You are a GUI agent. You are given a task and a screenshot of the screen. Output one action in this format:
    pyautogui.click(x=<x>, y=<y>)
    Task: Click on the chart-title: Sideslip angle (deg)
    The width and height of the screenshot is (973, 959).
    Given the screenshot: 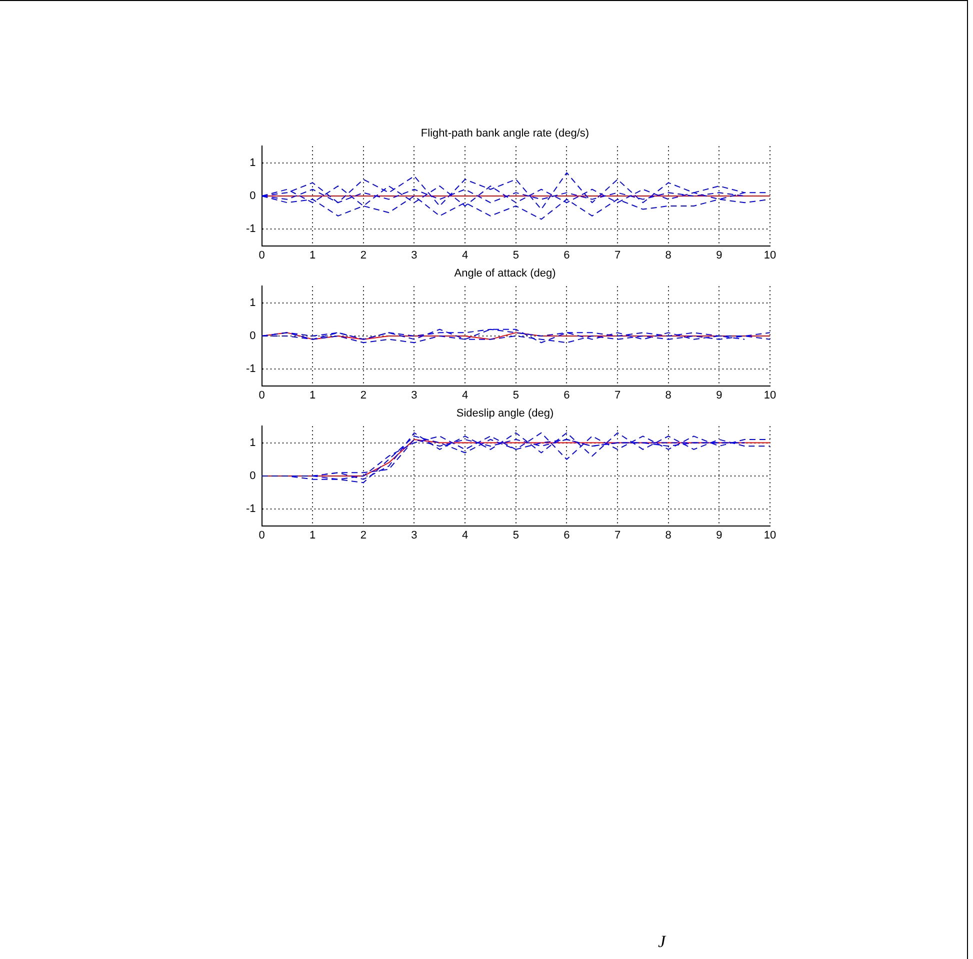 What is the action you would take?
    pyautogui.click(x=505, y=414)
    